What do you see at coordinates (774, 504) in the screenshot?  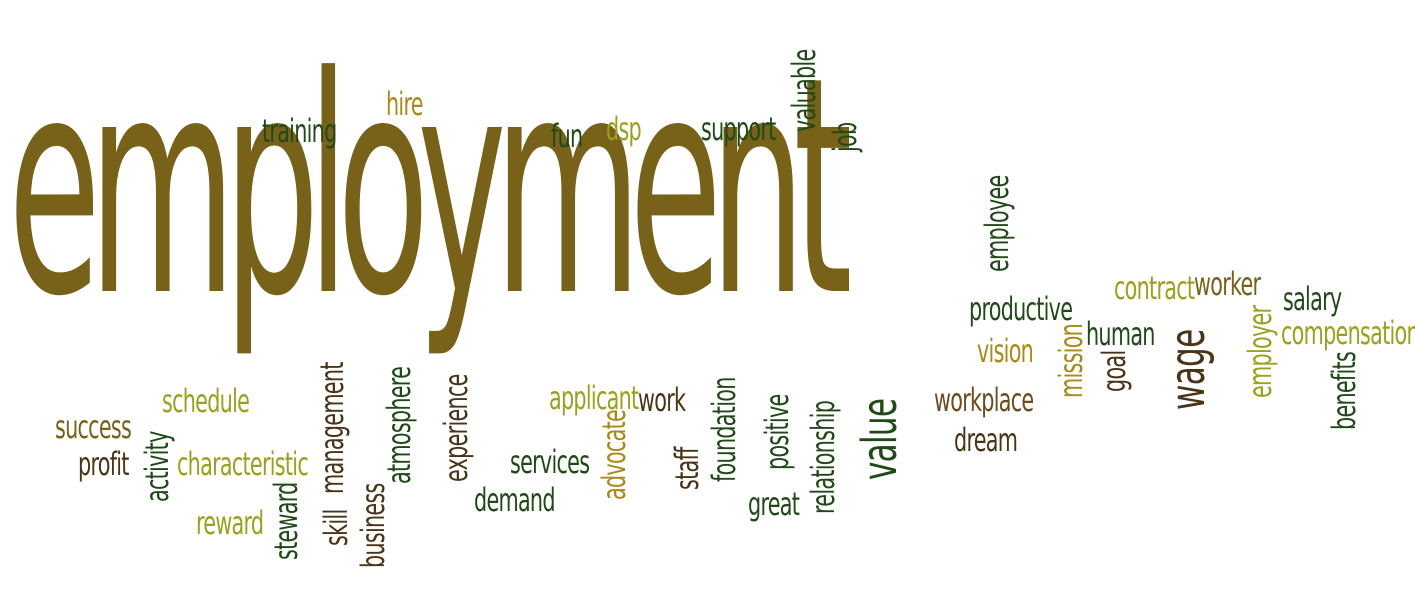 I see `word-great: great` at bounding box center [774, 504].